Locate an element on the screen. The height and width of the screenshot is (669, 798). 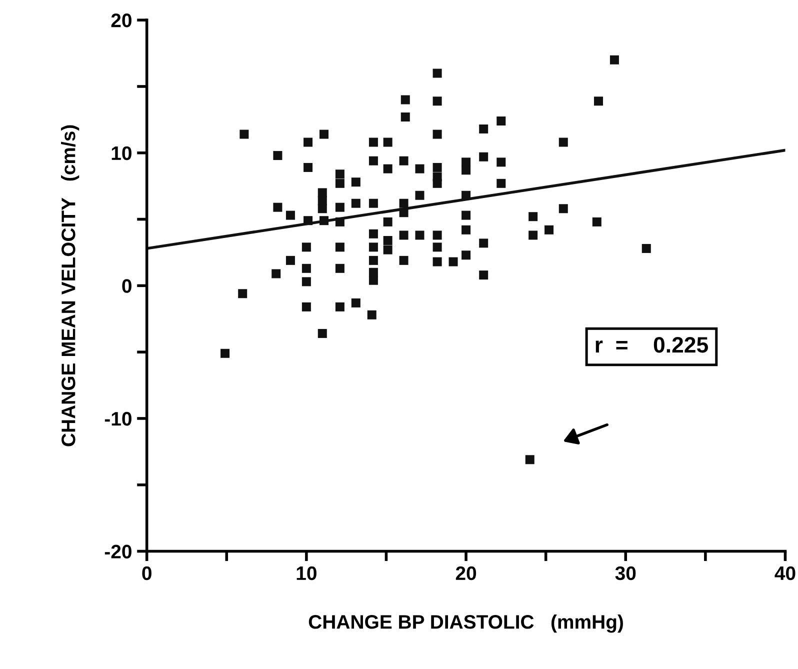
x-tick-label: 40 is located at coordinates (785, 573).